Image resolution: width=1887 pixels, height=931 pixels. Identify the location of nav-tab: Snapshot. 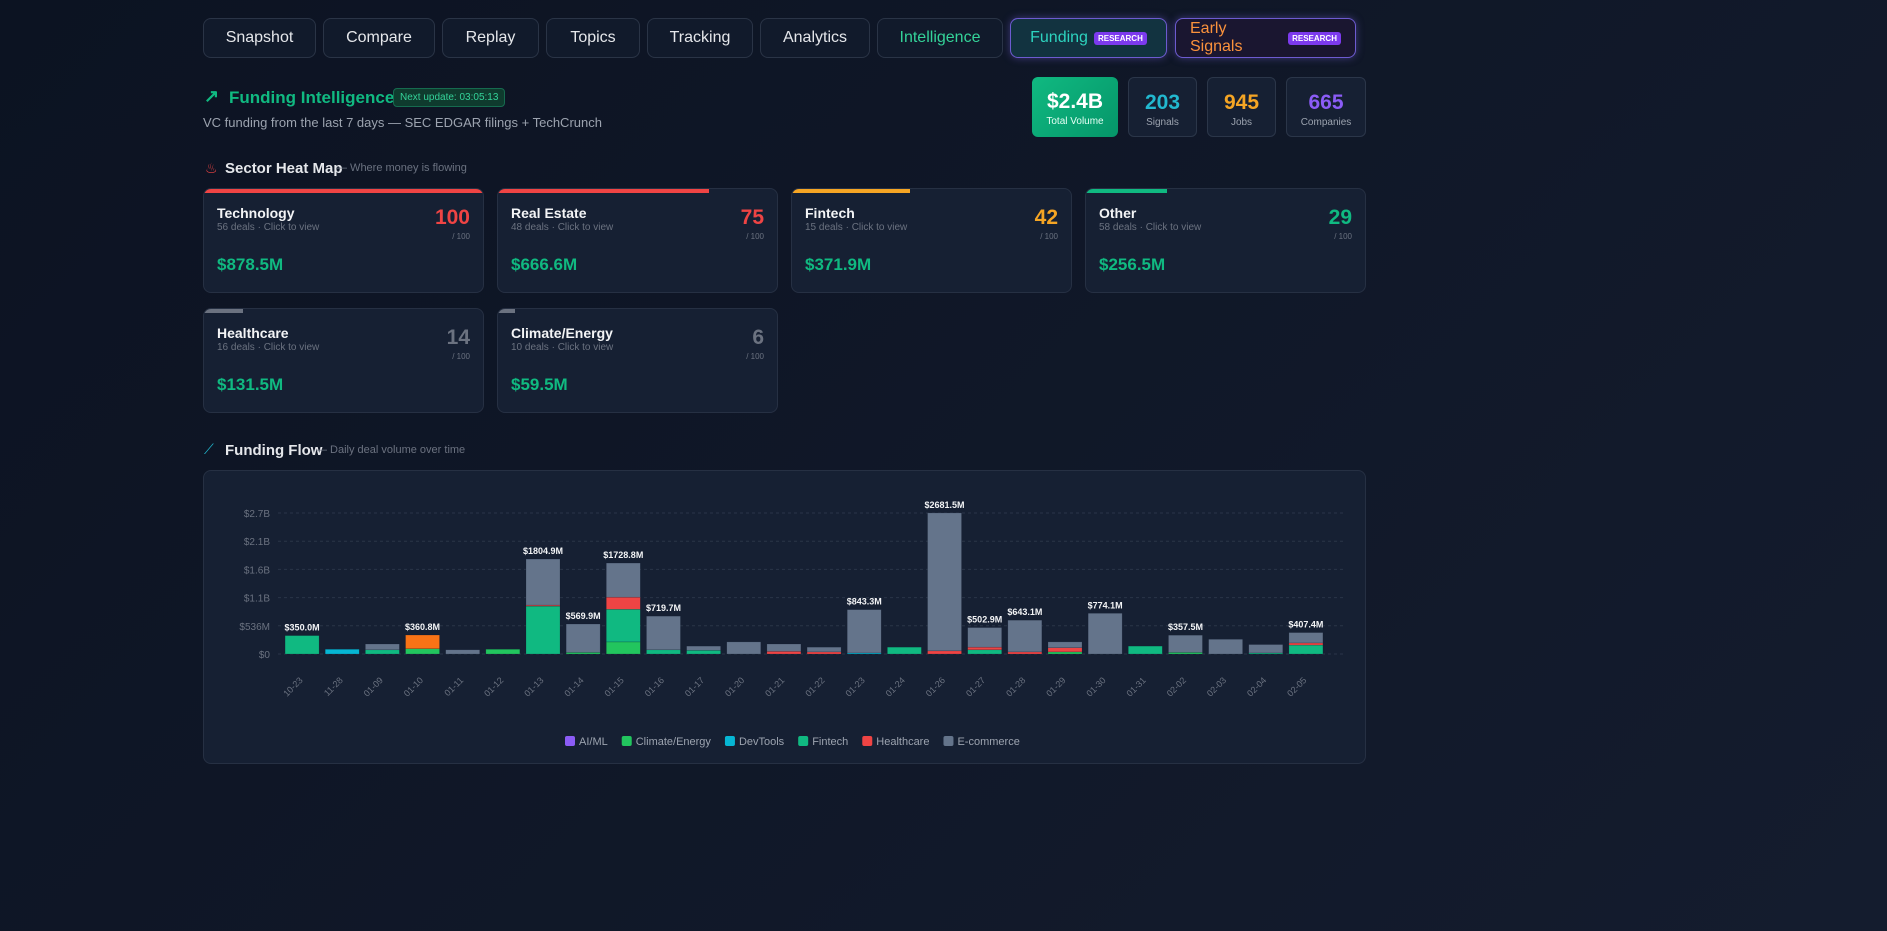
(259, 38).